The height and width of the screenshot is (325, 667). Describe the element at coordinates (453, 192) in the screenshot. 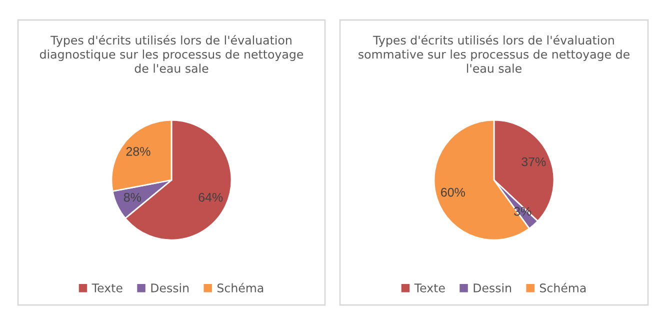

I see `data-label: 60%` at that location.